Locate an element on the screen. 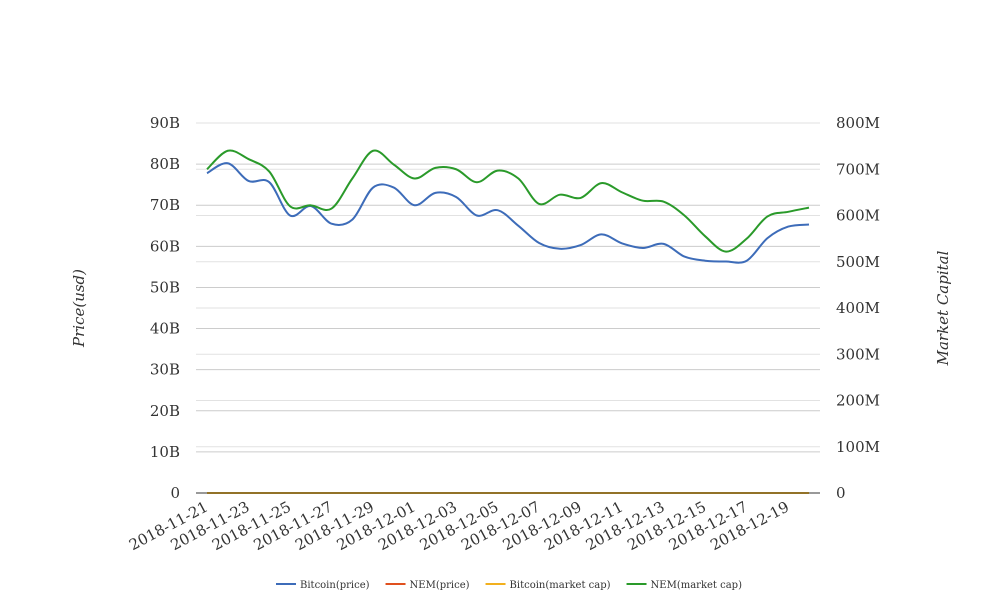 The image size is (1008, 616). y-right-tick-label: 800M is located at coordinates (858, 123).